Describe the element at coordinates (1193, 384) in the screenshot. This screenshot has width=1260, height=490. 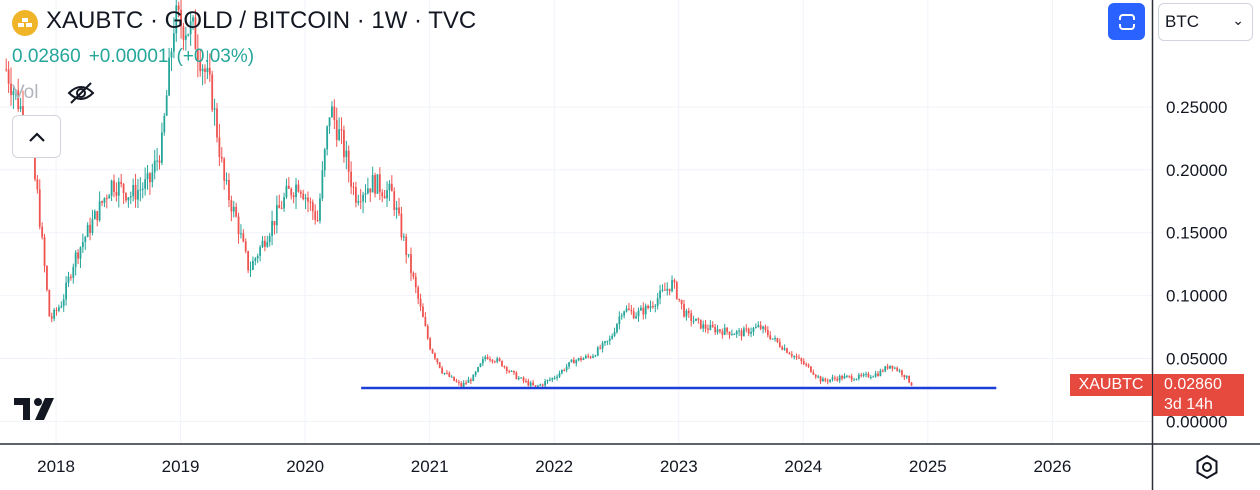
I see `last-price-value: 0.02860` at that location.